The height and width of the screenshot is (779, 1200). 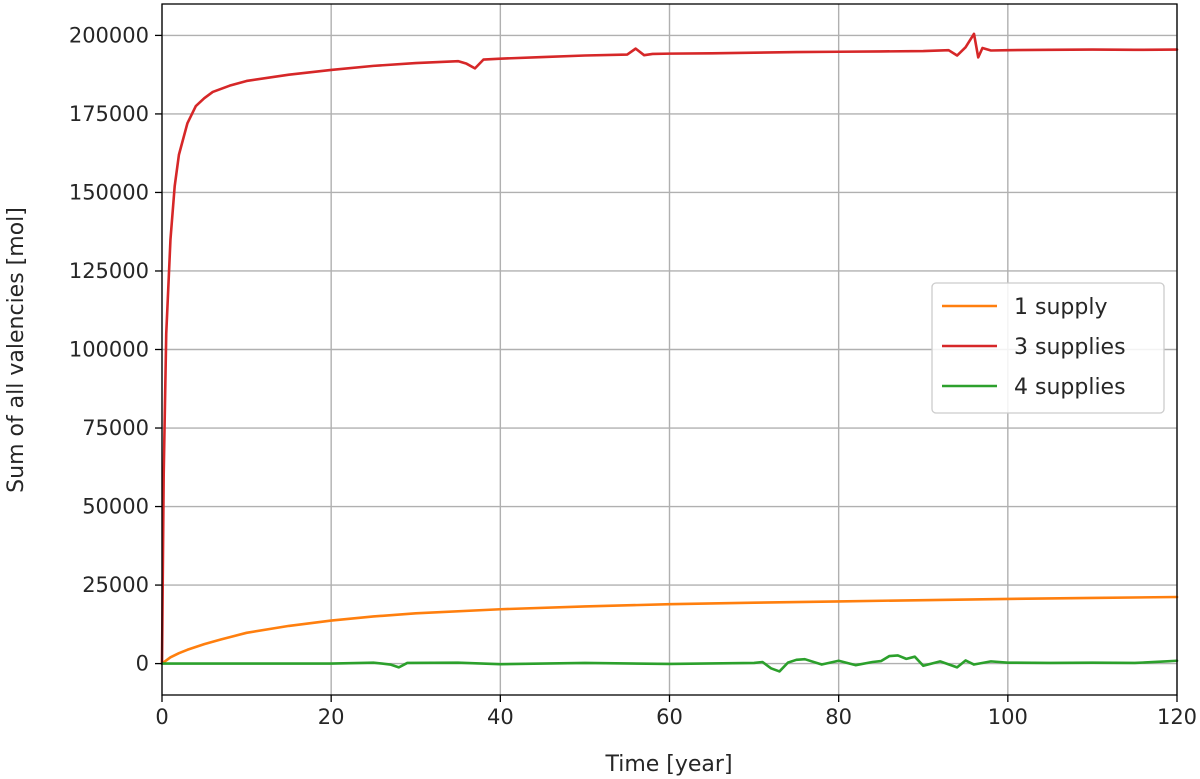 I want to click on y-tick-label: 50000, so click(x=115, y=507).